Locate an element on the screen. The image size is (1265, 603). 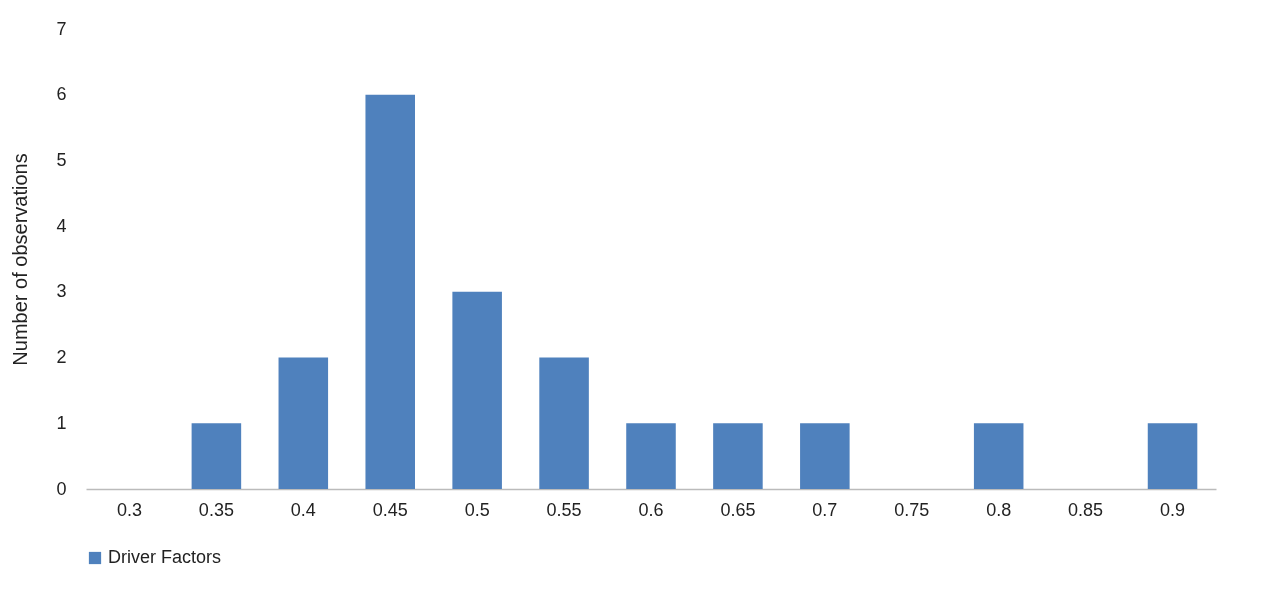
x-tick-label: 0.5 is located at coordinates (477, 509).